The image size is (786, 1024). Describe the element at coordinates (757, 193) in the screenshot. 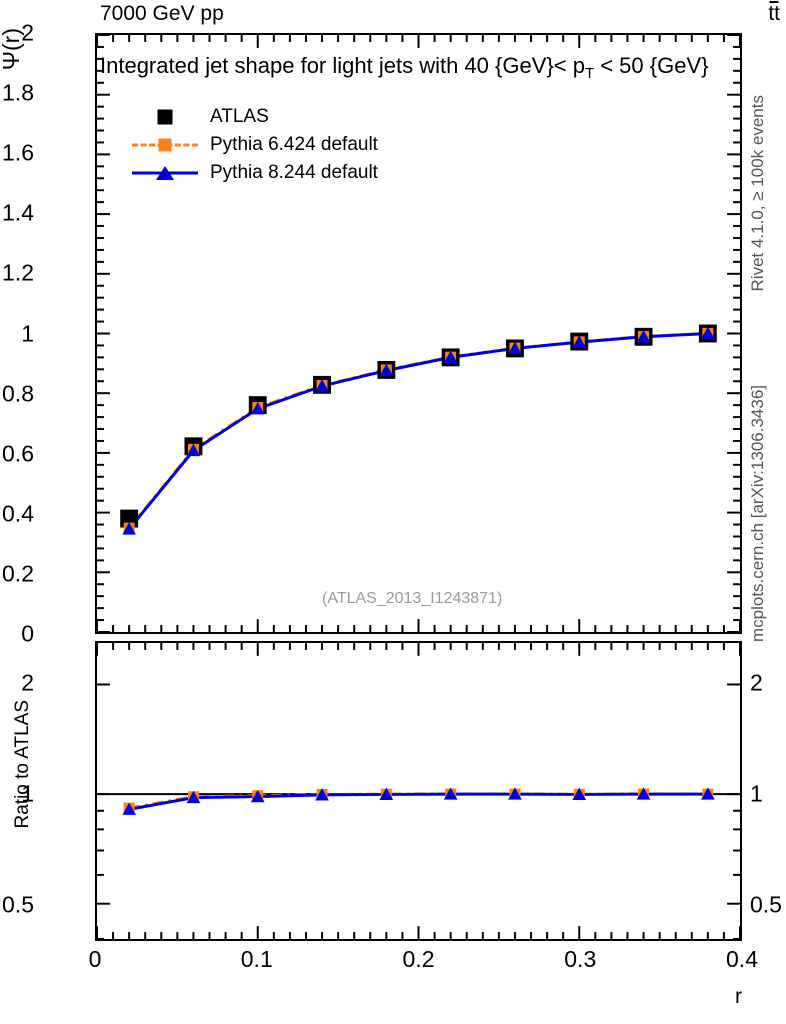

I see `rivet-version-note: Rivet 4.1.0, ≥ 100k events` at that location.